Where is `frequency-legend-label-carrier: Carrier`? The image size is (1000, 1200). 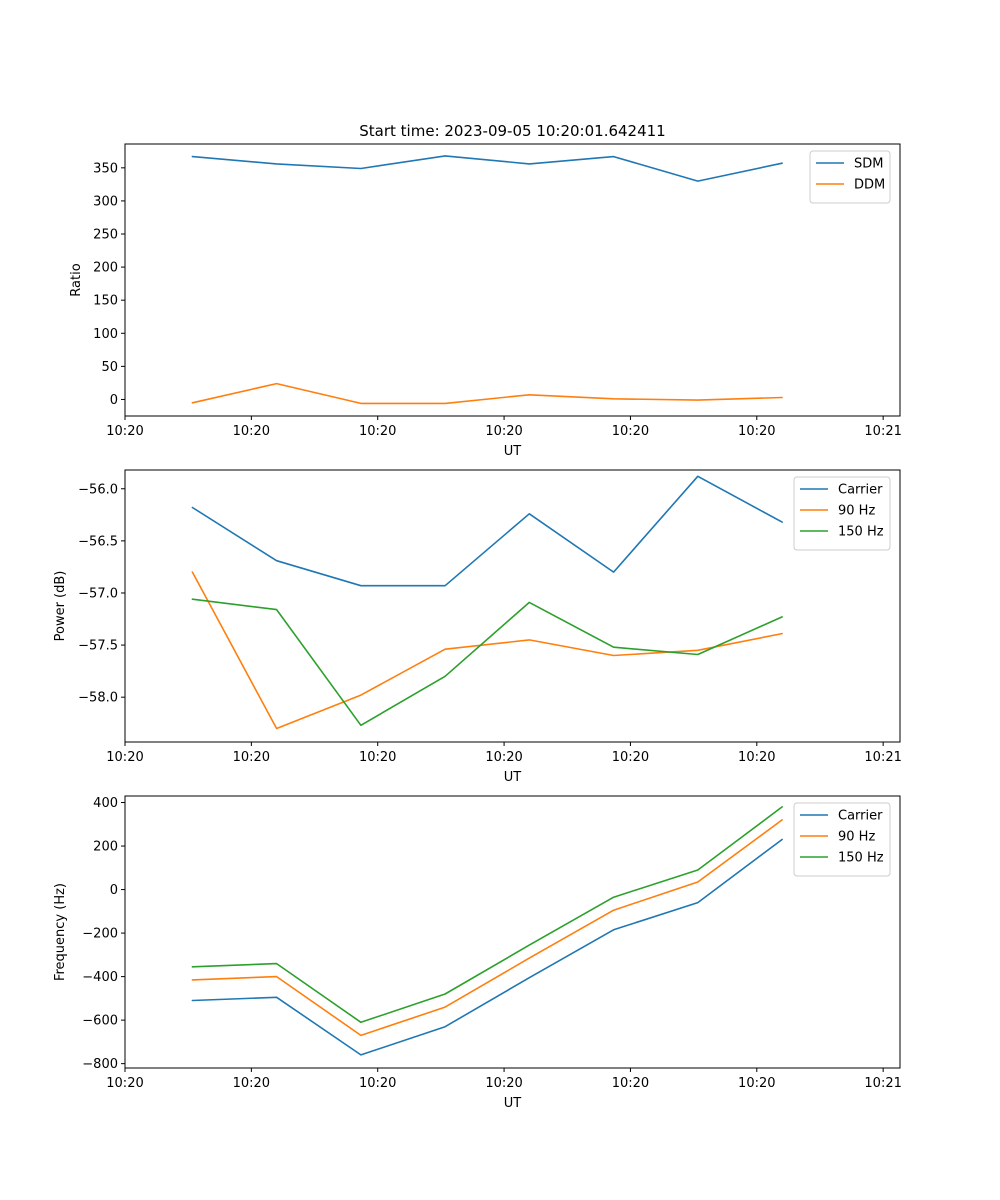
frequency-legend-label-carrier: Carrier is located at coordinates (860, 816).